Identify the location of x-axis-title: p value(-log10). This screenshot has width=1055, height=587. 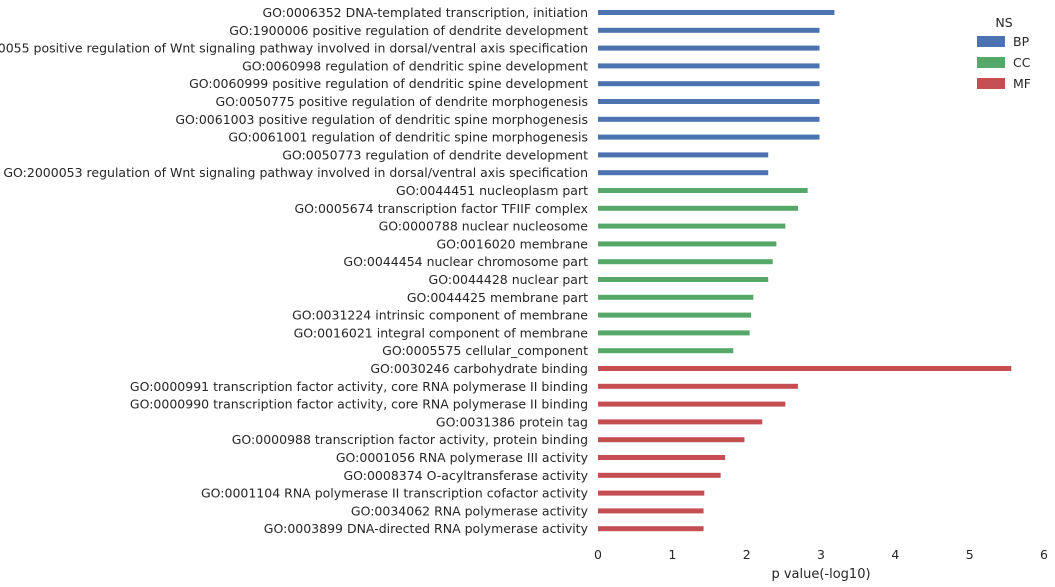
(820, 574).